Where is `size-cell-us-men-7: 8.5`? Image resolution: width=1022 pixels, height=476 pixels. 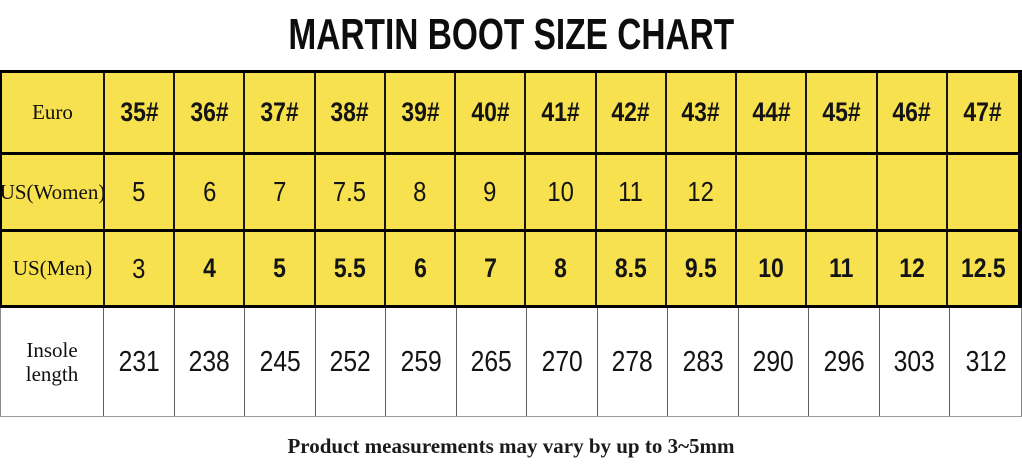 size-cell-us-men-7: 8.5 is located at coordinates (632, 268).